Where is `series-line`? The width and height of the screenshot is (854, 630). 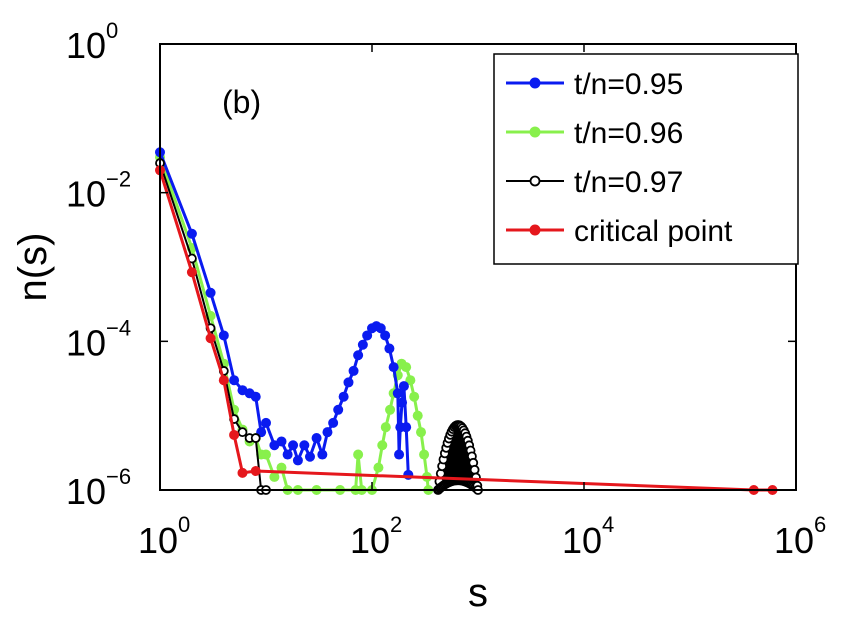
series-line is located at coordinates (212, 326).